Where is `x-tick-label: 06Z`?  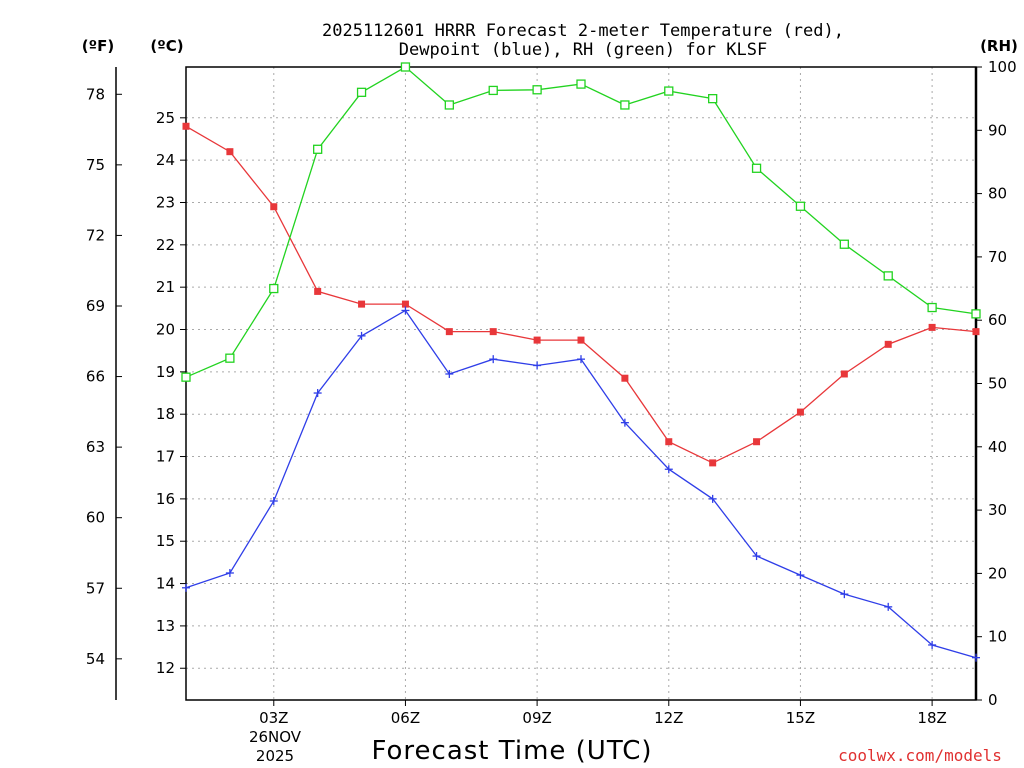
x-tick-label: 06Z is located at coordinates (405, 718).